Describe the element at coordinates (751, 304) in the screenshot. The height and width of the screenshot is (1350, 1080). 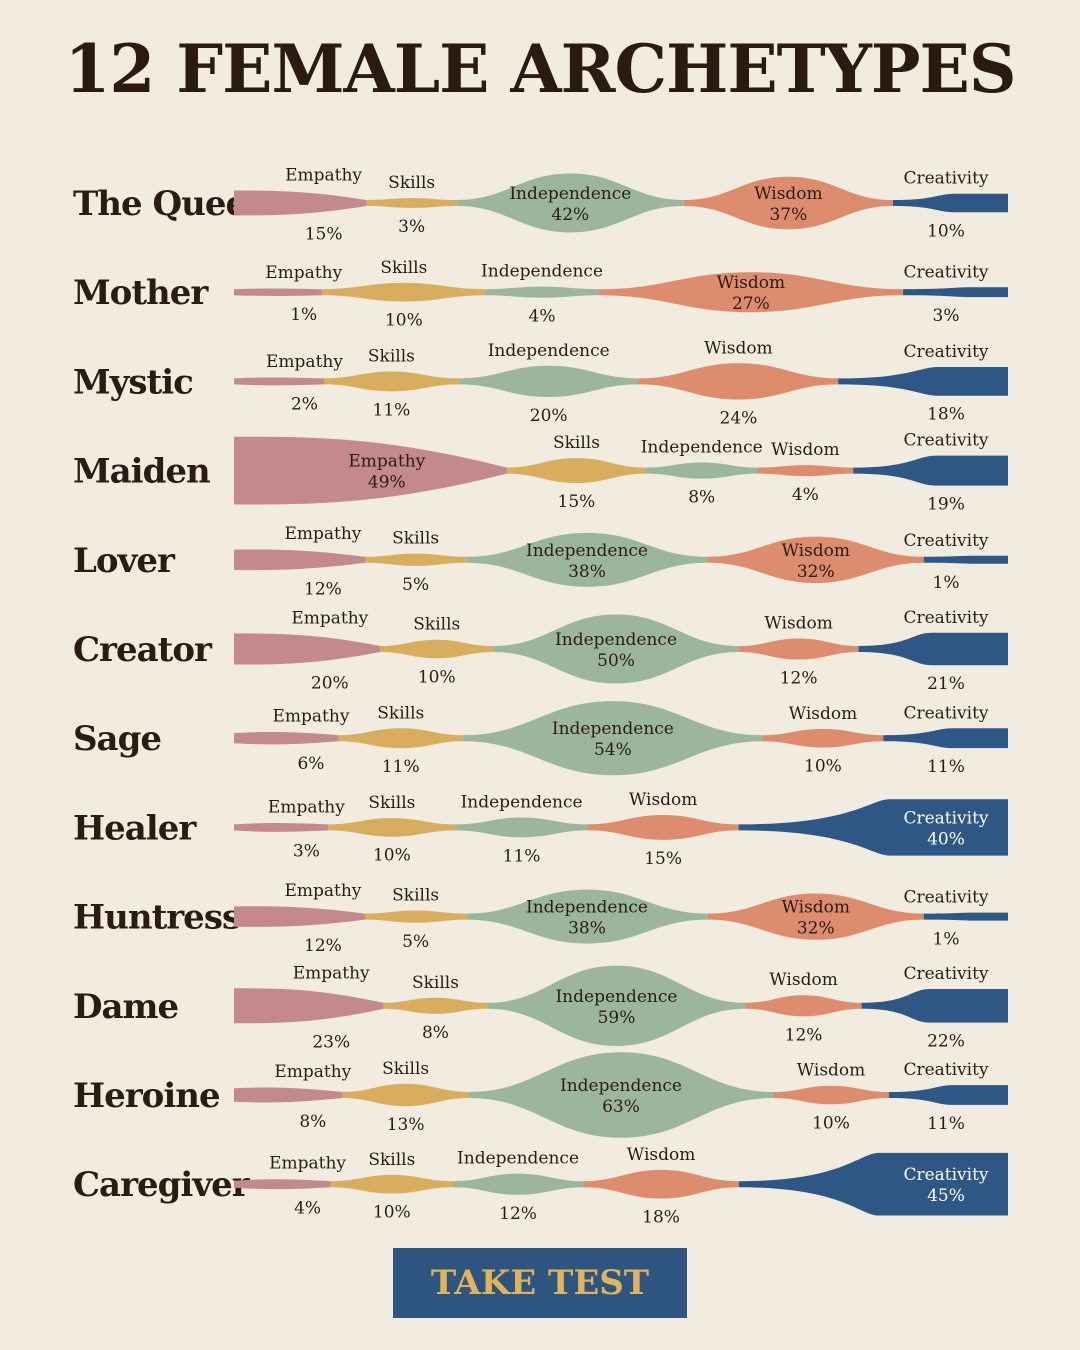
I see `value-label-wisdom: 27%` at that location.